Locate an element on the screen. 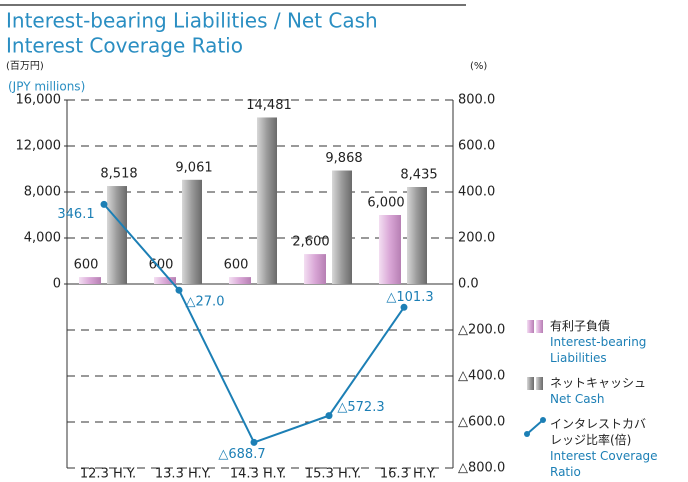 This screenshot has height=482, width=688. bar-label: 14,481 is located at coordinates (269, 105).